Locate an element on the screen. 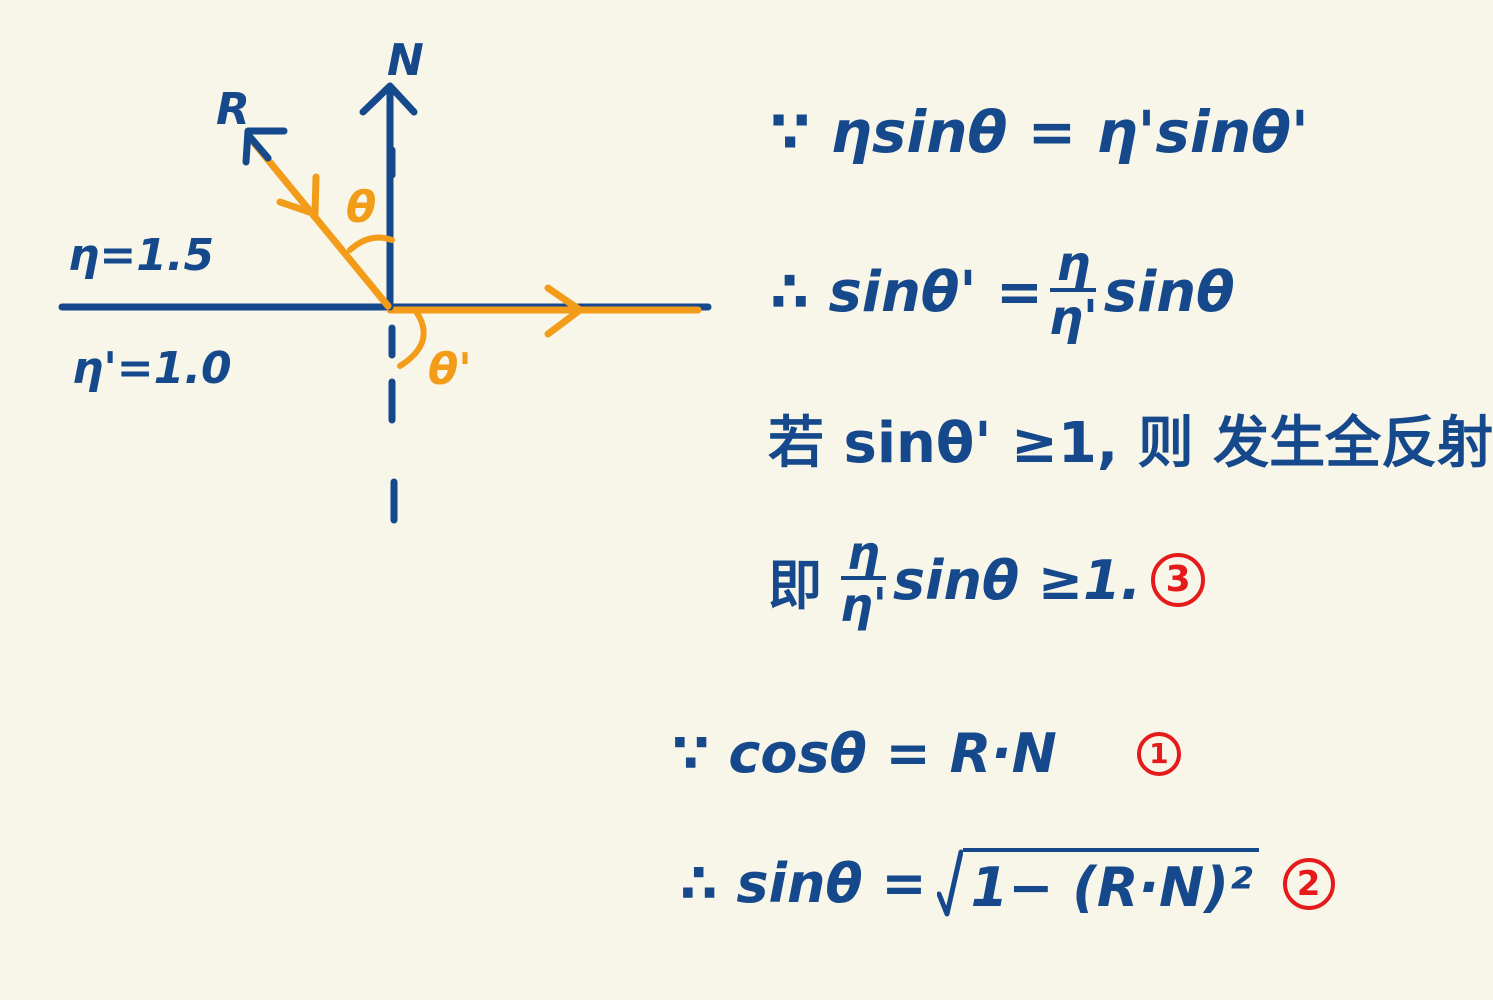 This screenshot has height=1000, width=1493. note-line-6-prefix: ∴ sinθ = is located at coordinates (803, 883).